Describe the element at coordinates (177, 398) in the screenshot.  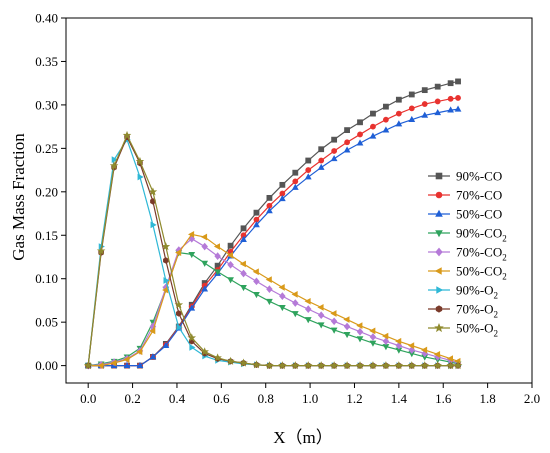
I see `x-tick-label: 0.4` at that location.